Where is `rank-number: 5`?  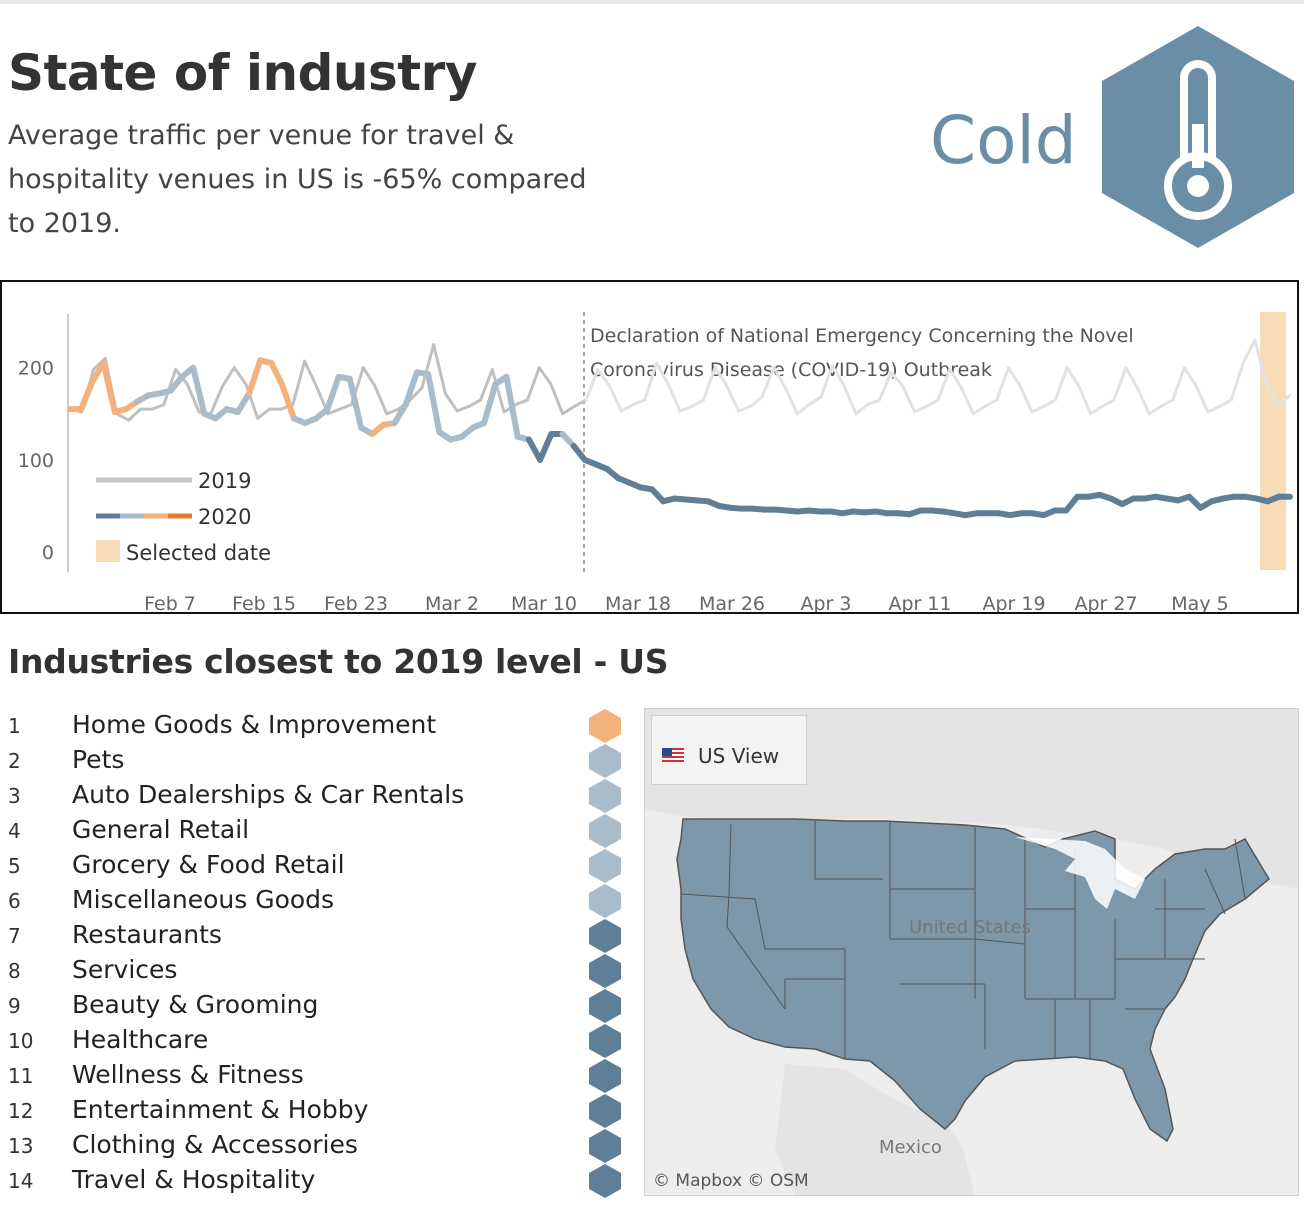 rank-number: 5 is located at coordinates (14, 866).